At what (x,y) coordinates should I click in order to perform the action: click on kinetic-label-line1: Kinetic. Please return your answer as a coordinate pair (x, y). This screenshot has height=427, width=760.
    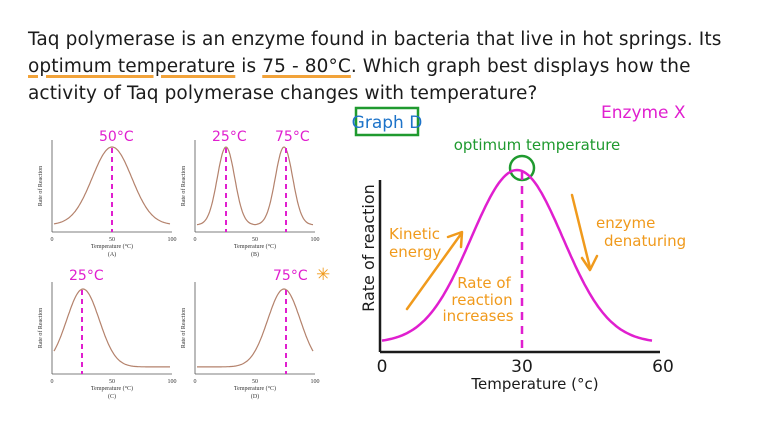
    Looking at the image, I should click on (414, 234).